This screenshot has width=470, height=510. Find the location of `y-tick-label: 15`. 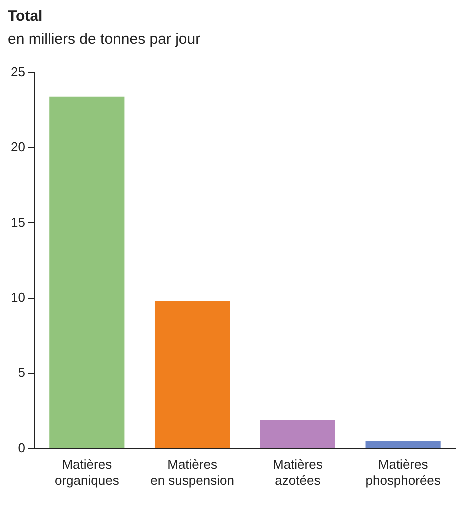

y-tick-label: 15 is located at coordinates (18, 222).